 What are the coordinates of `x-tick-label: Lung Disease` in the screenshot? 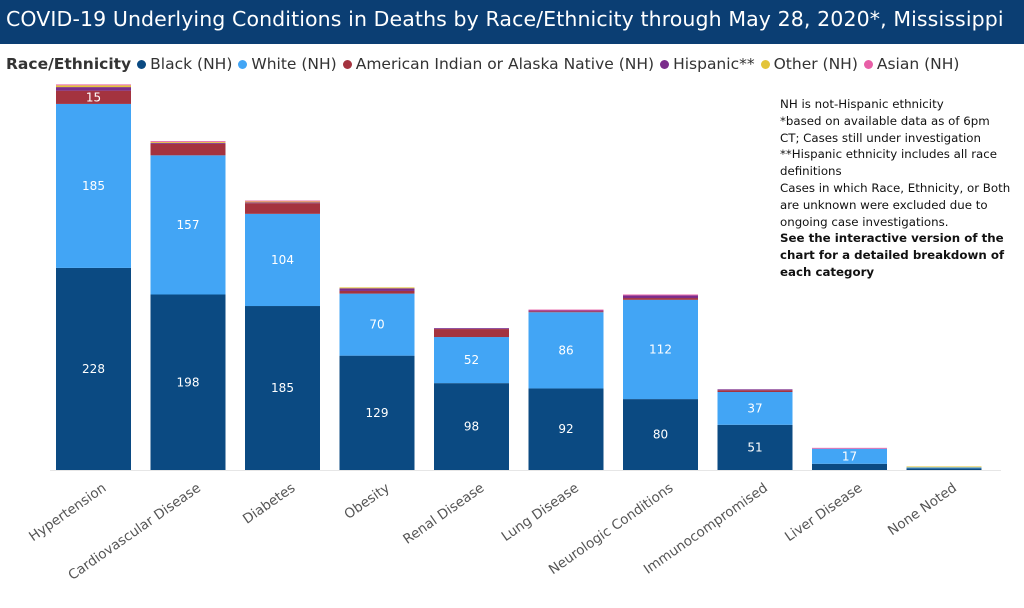 It's located at (540, 512).